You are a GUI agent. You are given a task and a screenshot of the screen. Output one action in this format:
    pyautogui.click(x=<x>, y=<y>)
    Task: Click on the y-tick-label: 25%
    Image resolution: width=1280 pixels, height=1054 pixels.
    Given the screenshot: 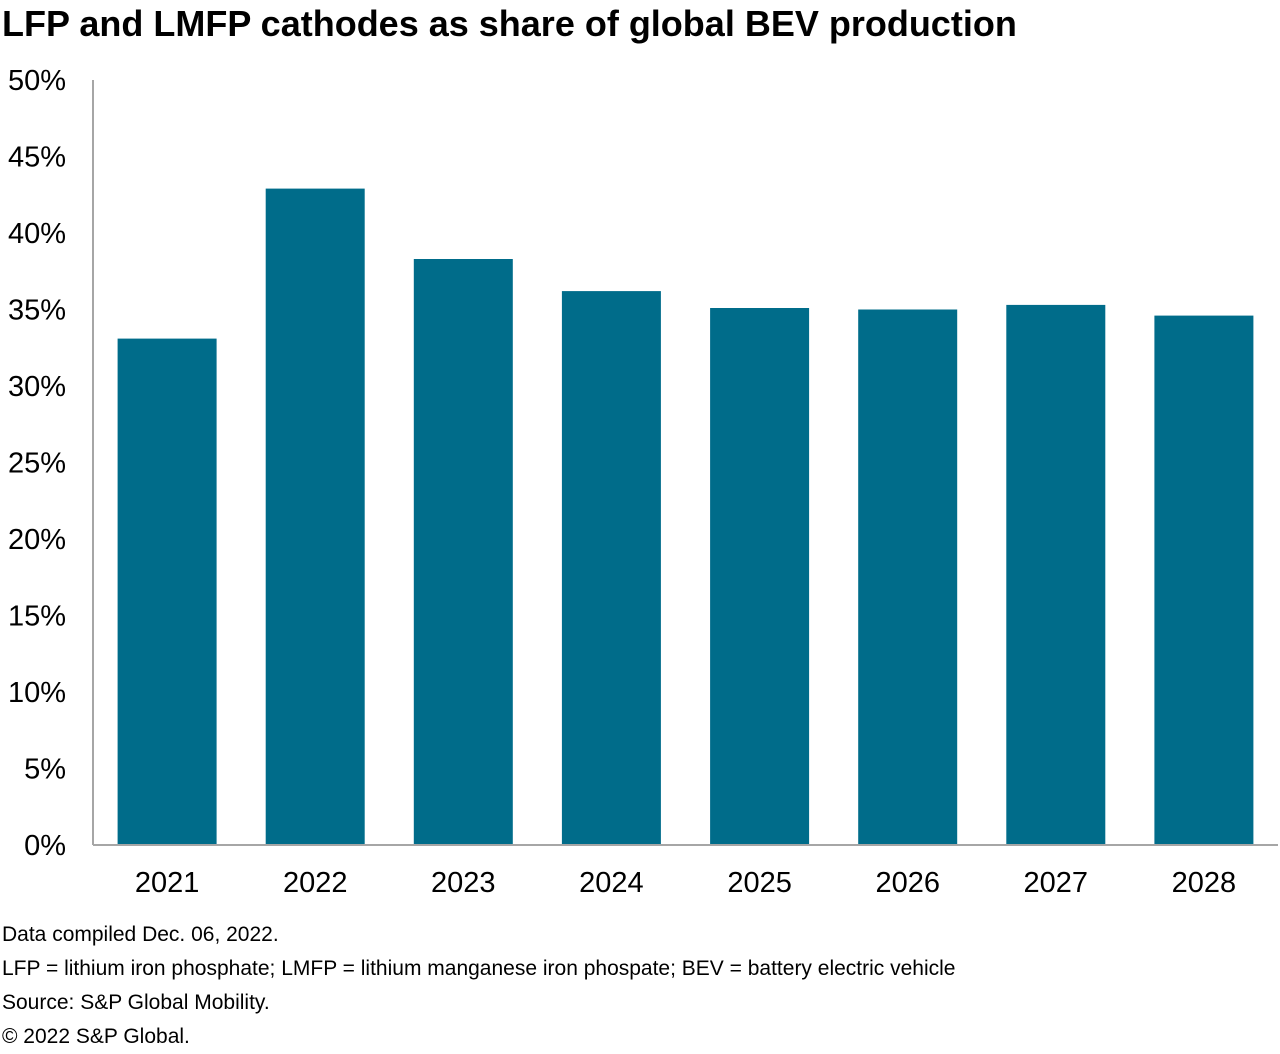 What is the action you would take?
    pyautogui.click(x=37, y=464)
    